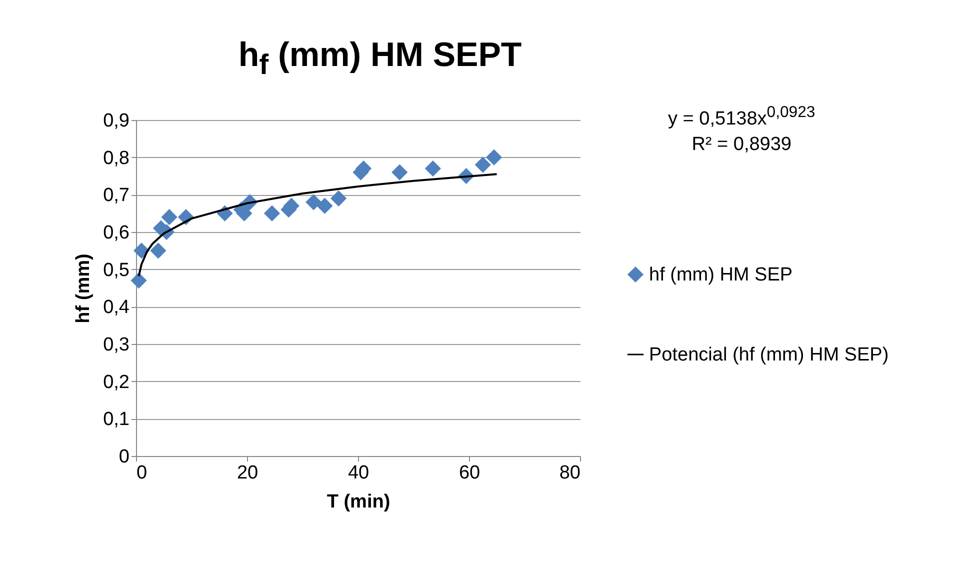 The image size is (955, 573). I want to click on text: y = 0,5138x$^{0,0923}$, so click(742, 117).